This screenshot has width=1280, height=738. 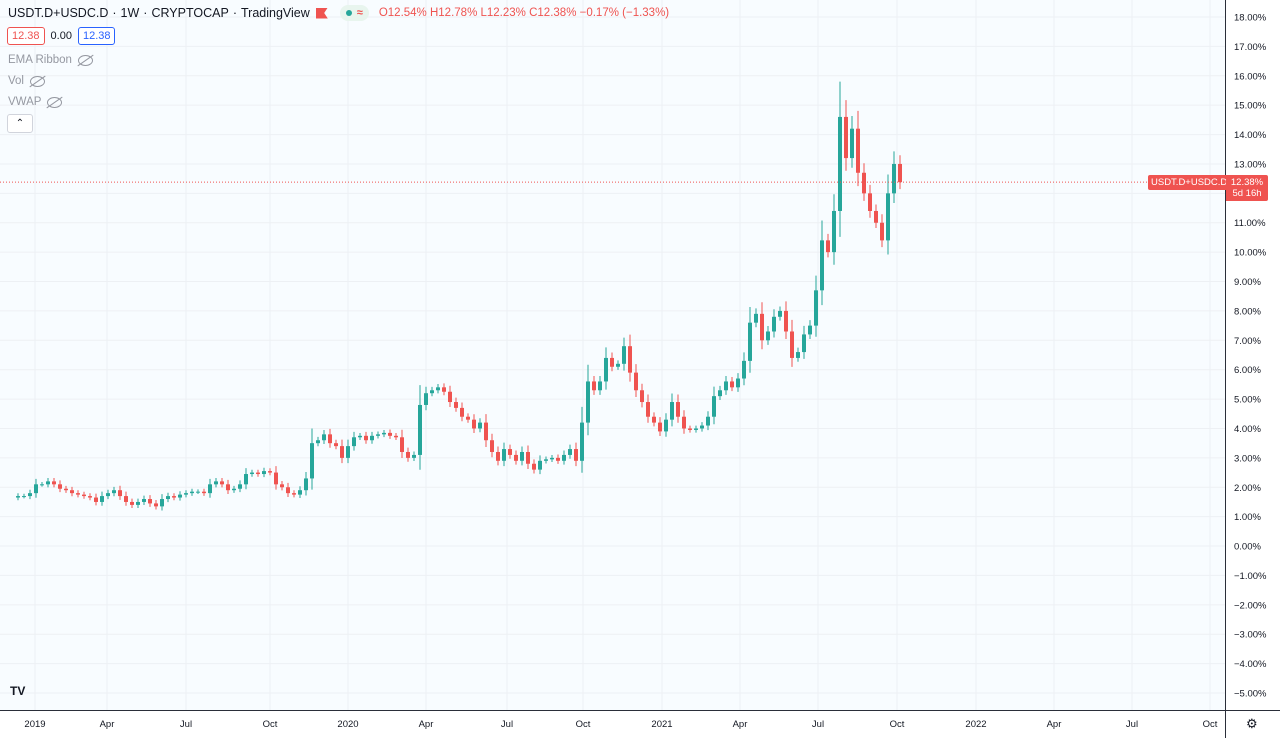 I want to click on interval-label: 1W, so click(x=130, y=13).